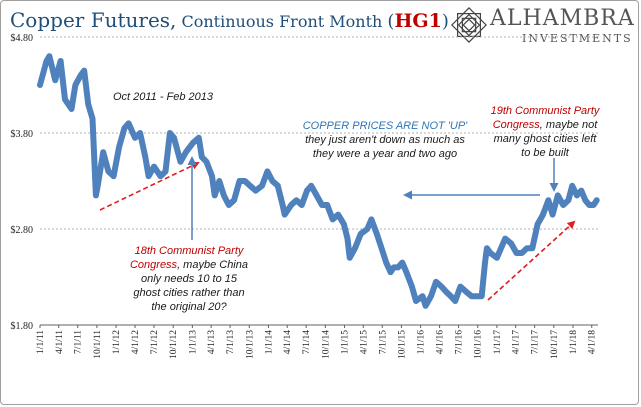  I want to click on annotation-not-up-line-2: they were a year and two ago, so click(385, 154).